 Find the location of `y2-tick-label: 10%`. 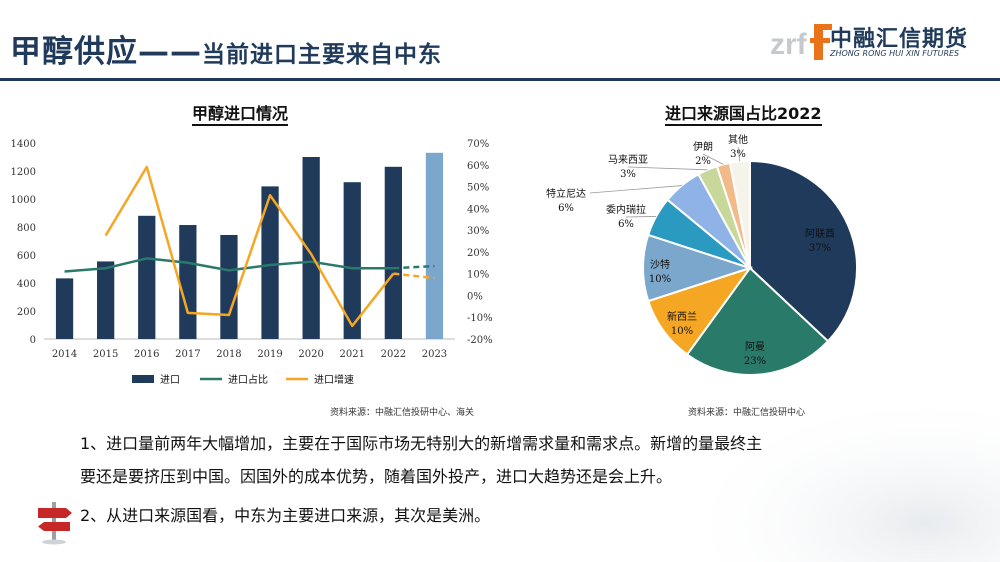

y2-tick-label: 10% is located at coordinates (478, 275).